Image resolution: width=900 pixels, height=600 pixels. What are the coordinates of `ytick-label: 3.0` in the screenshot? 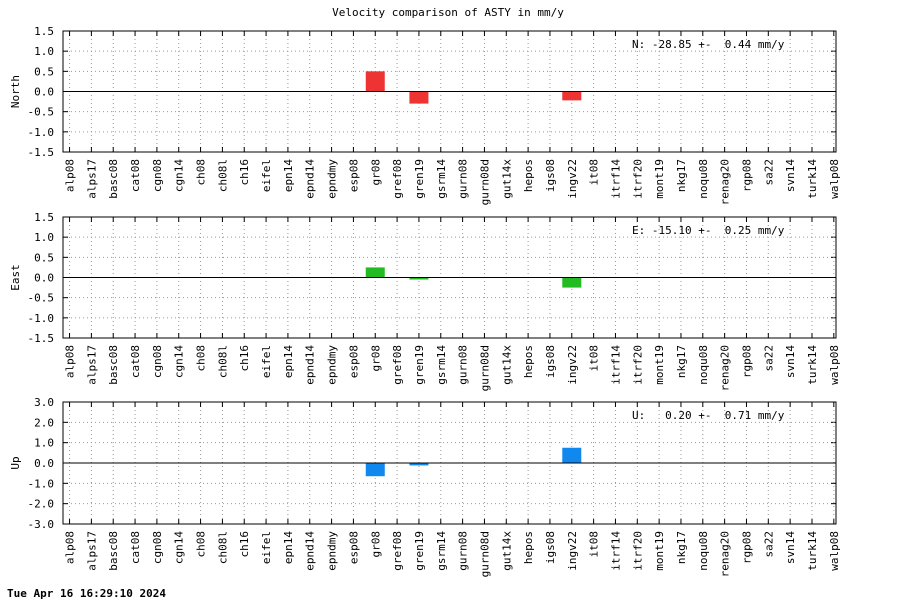 It's located at (44, 402).